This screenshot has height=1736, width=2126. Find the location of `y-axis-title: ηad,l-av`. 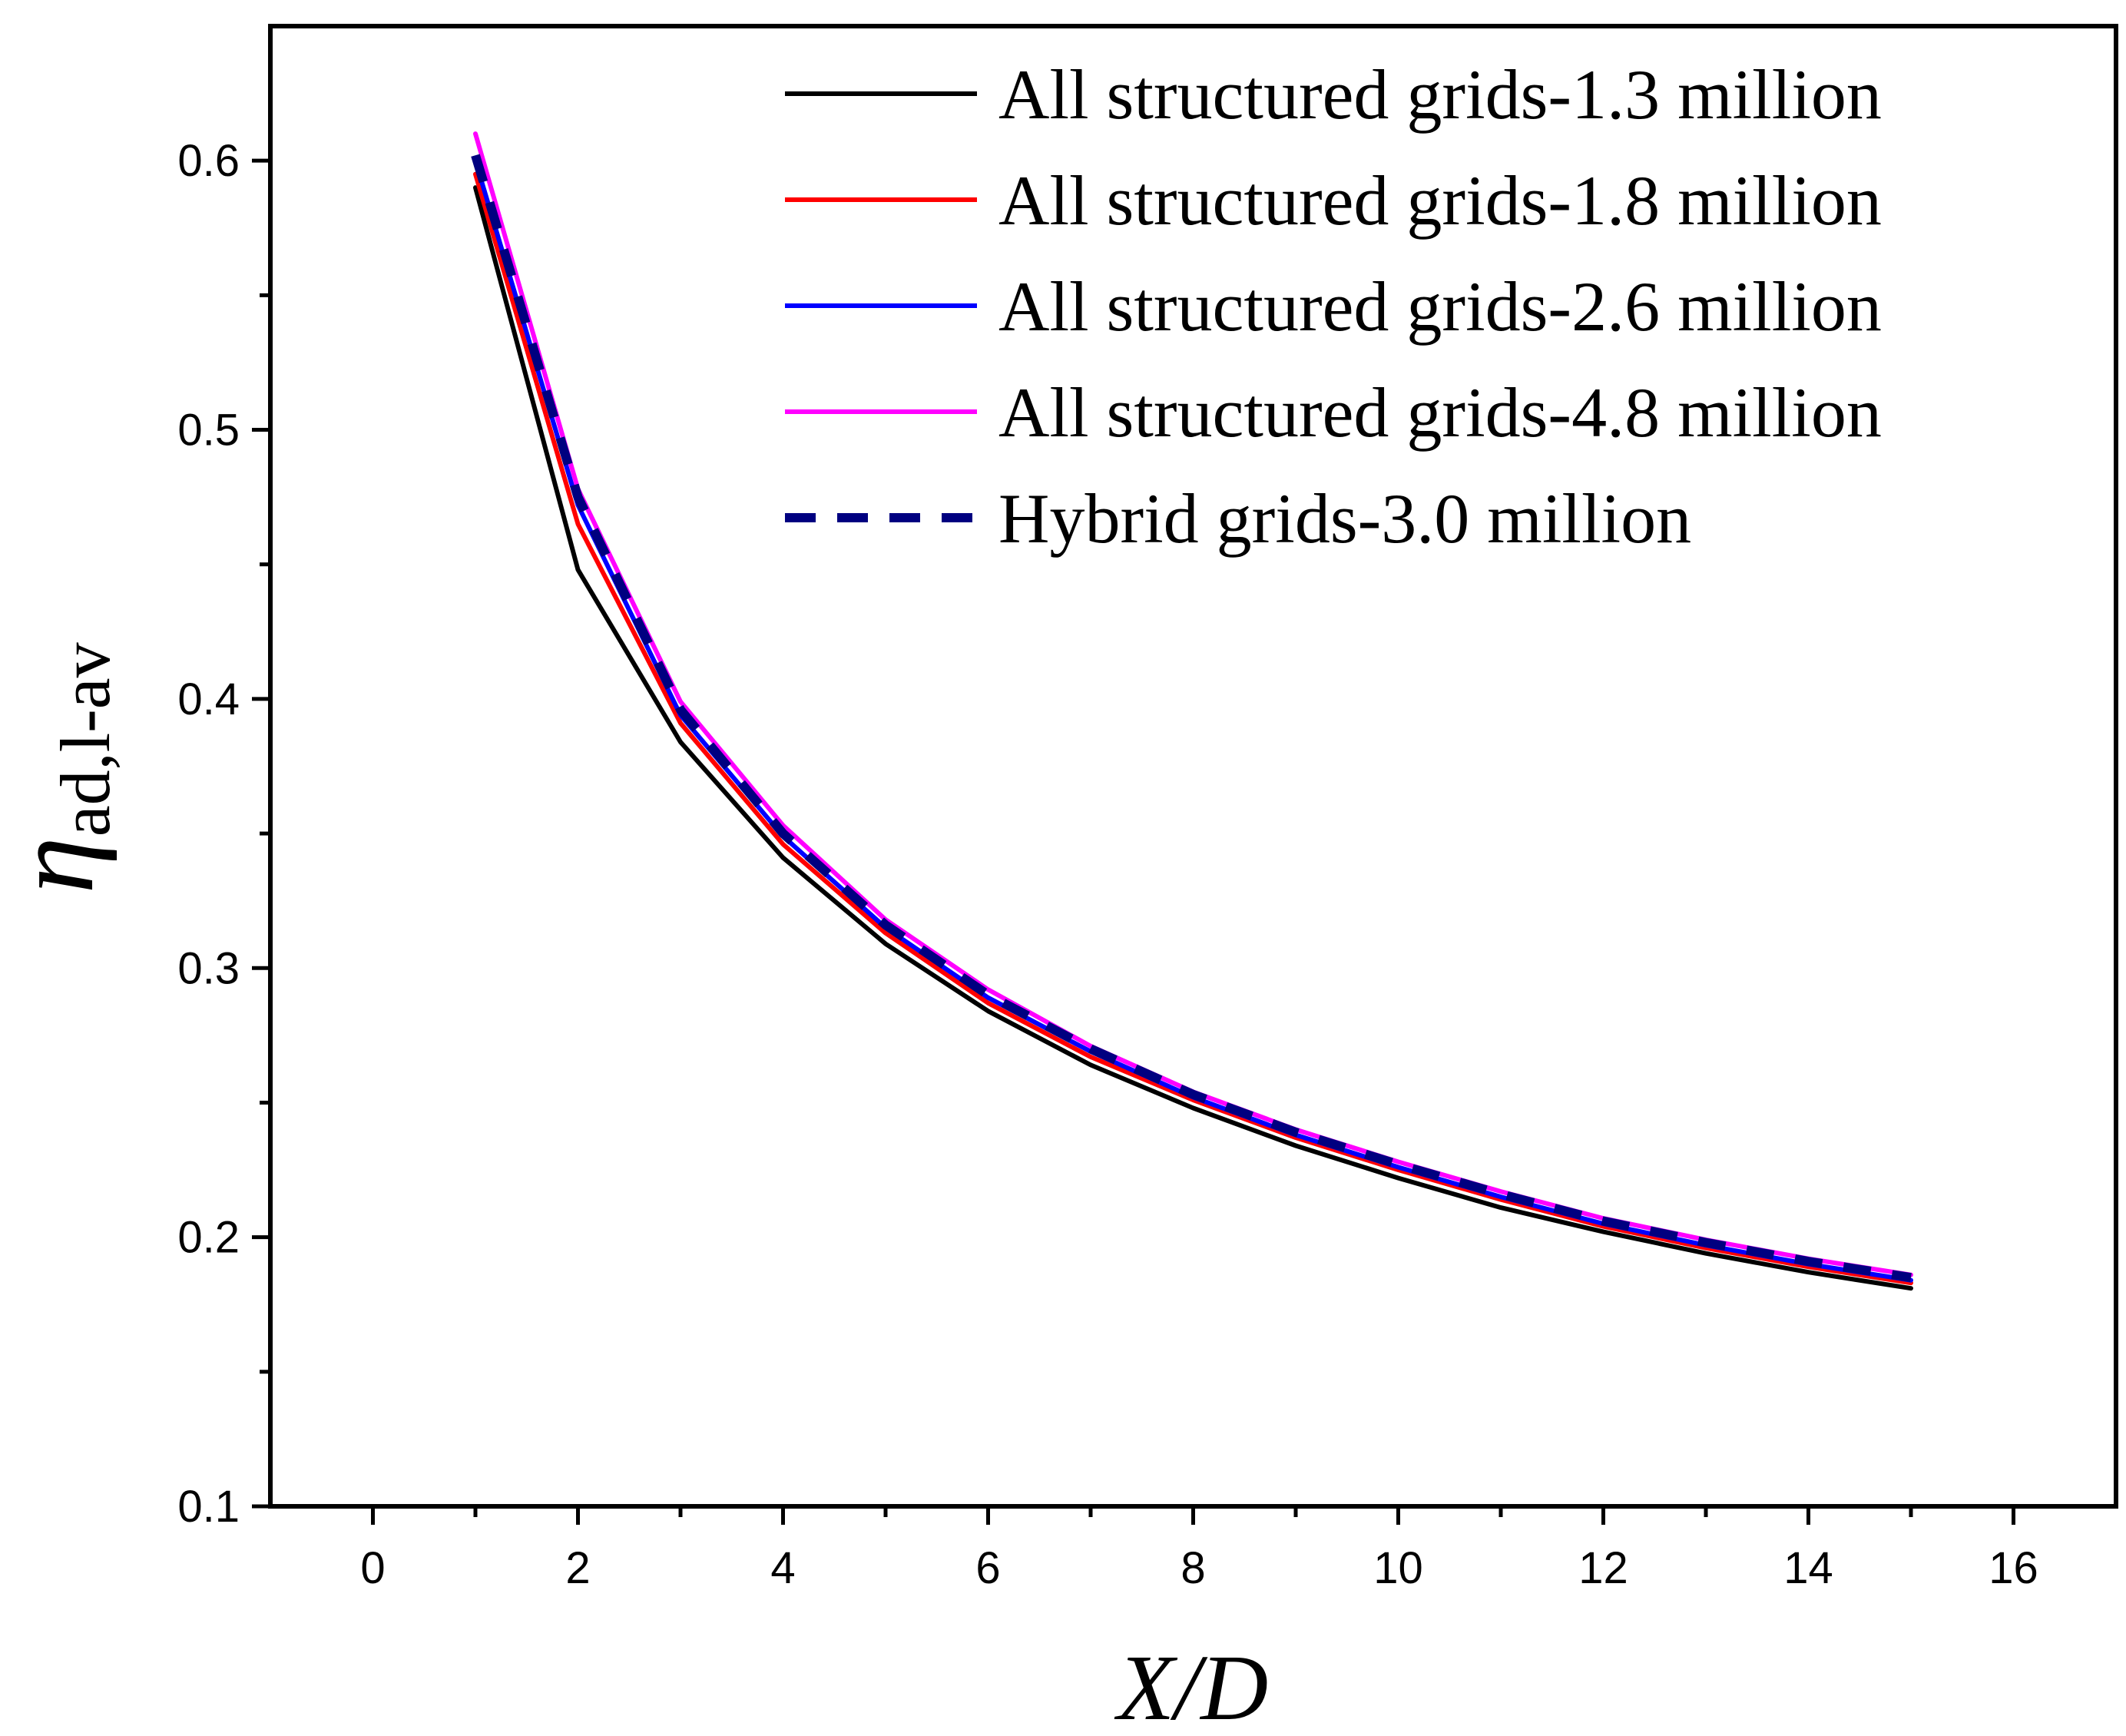

y-axis-title: ηad,l-av is located at coordinates (62, 767).